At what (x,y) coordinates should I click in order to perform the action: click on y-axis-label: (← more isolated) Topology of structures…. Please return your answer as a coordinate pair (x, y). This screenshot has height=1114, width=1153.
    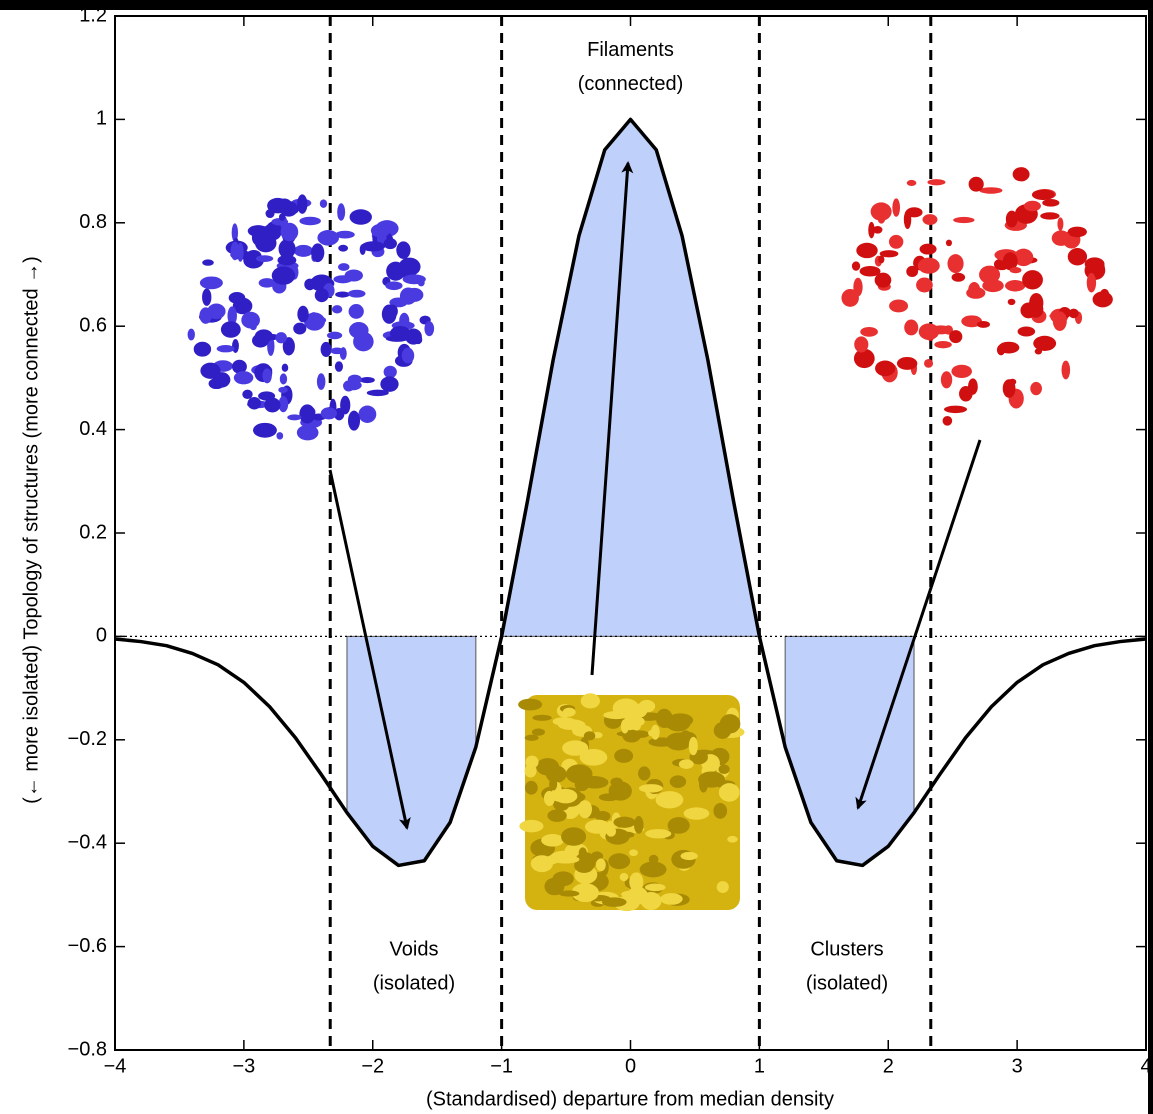
    Looking at the image, I should click on (31, 530).